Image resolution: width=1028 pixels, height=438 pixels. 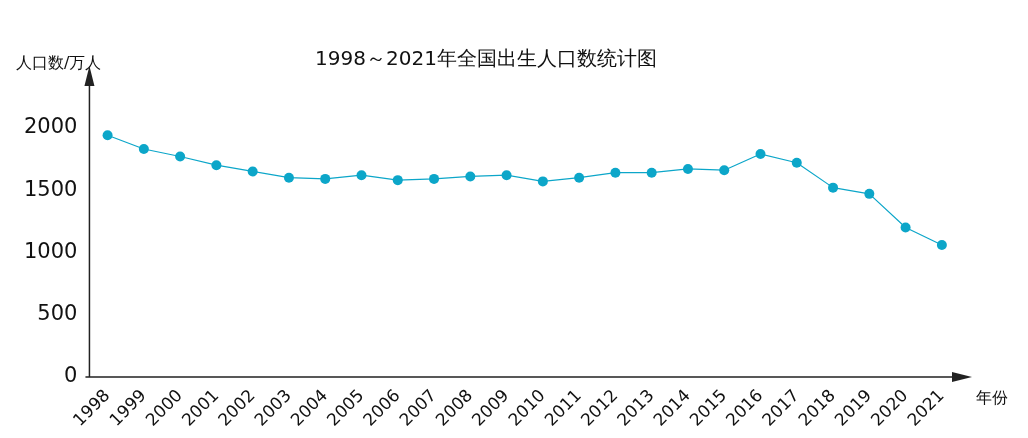 I want to click on y-tick-label: 500, so click(x=57, y=313).